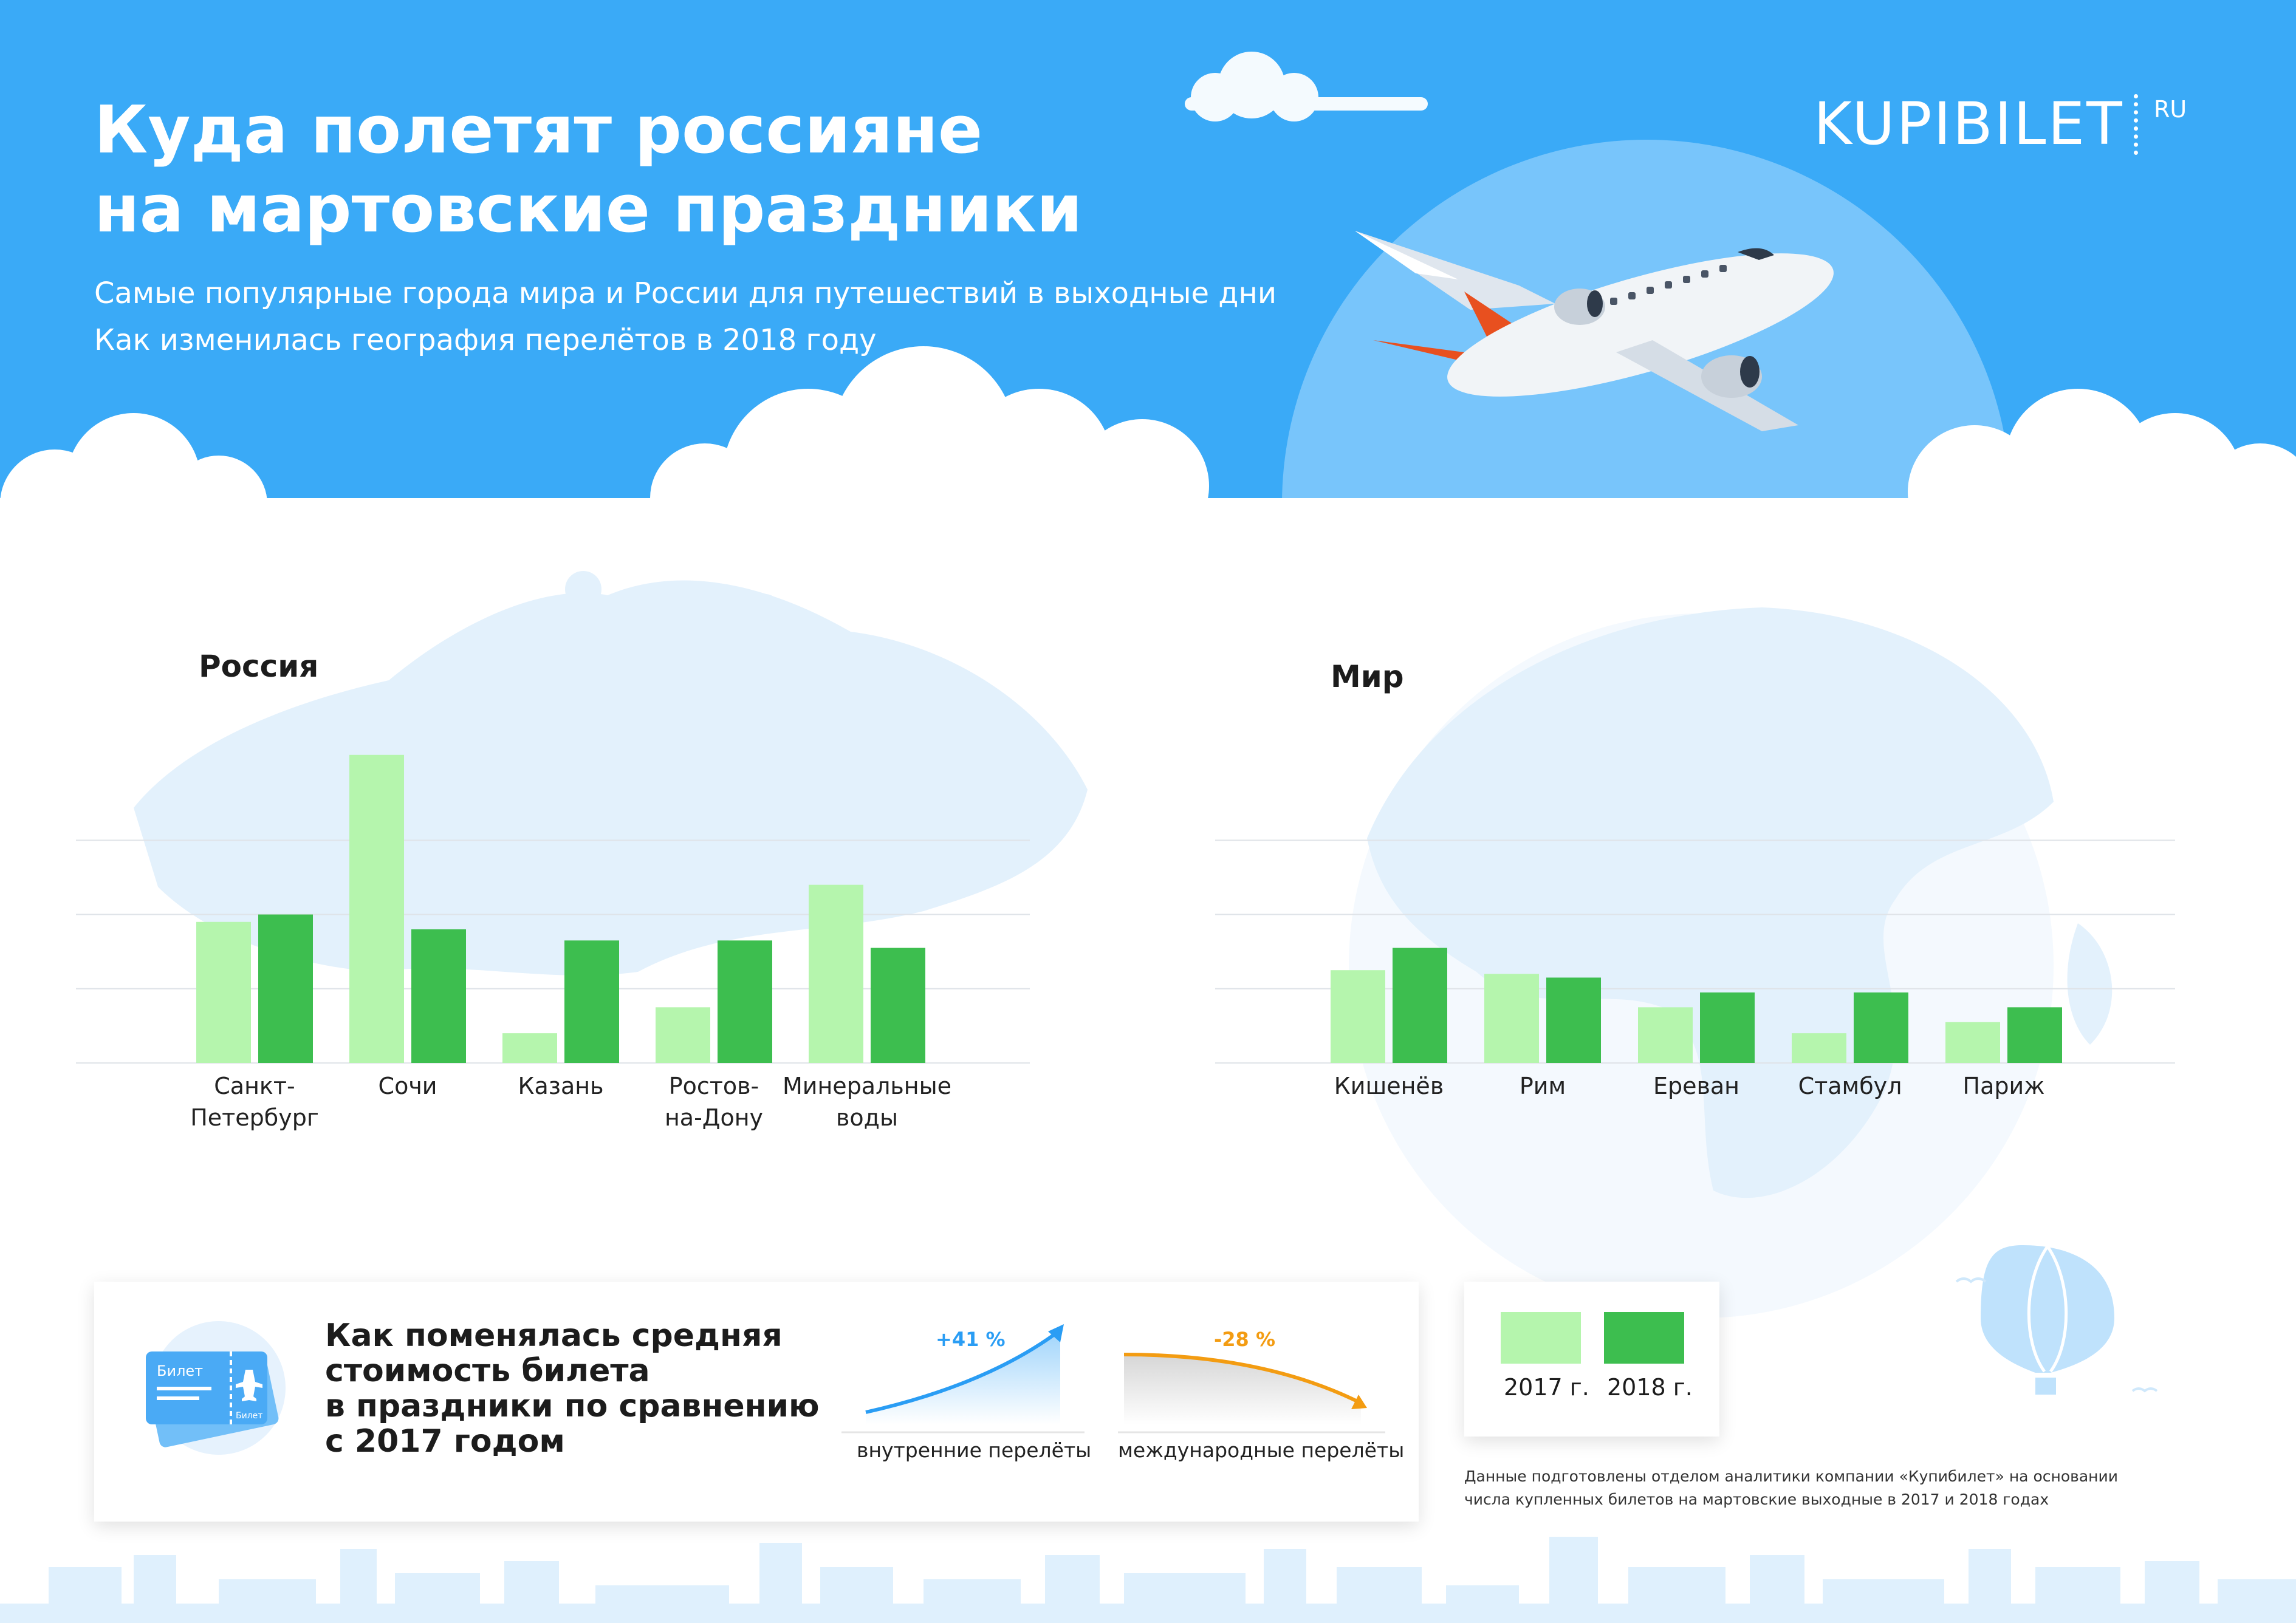 Image resolution: width=2296 pixels, height=1623 pixels. Describe the element at coordinates (975, 1450) in the screenshot. I see `domestic-label: внутренние перелёты` at that location.